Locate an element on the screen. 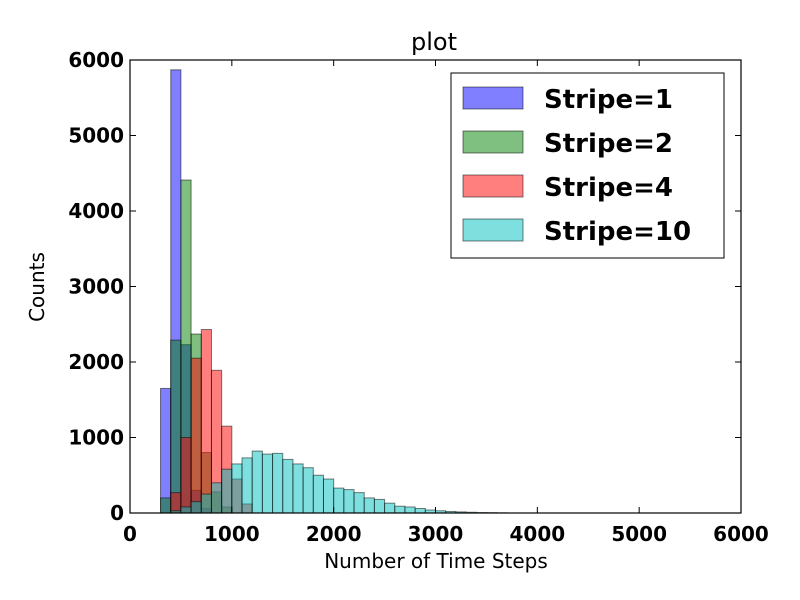 The height and width of the screenshot is (600, 800). y-tick-label-5: 5000 is located at coordinates (96, 136).